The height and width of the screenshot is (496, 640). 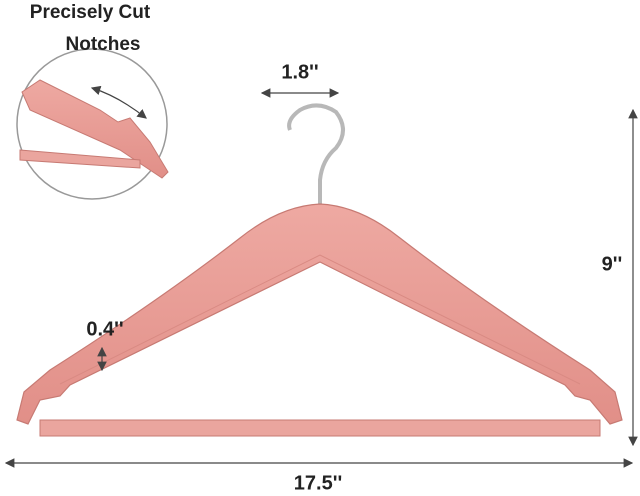 I want to click on dimension-label: 0.4'', so click(x=104, y=329).